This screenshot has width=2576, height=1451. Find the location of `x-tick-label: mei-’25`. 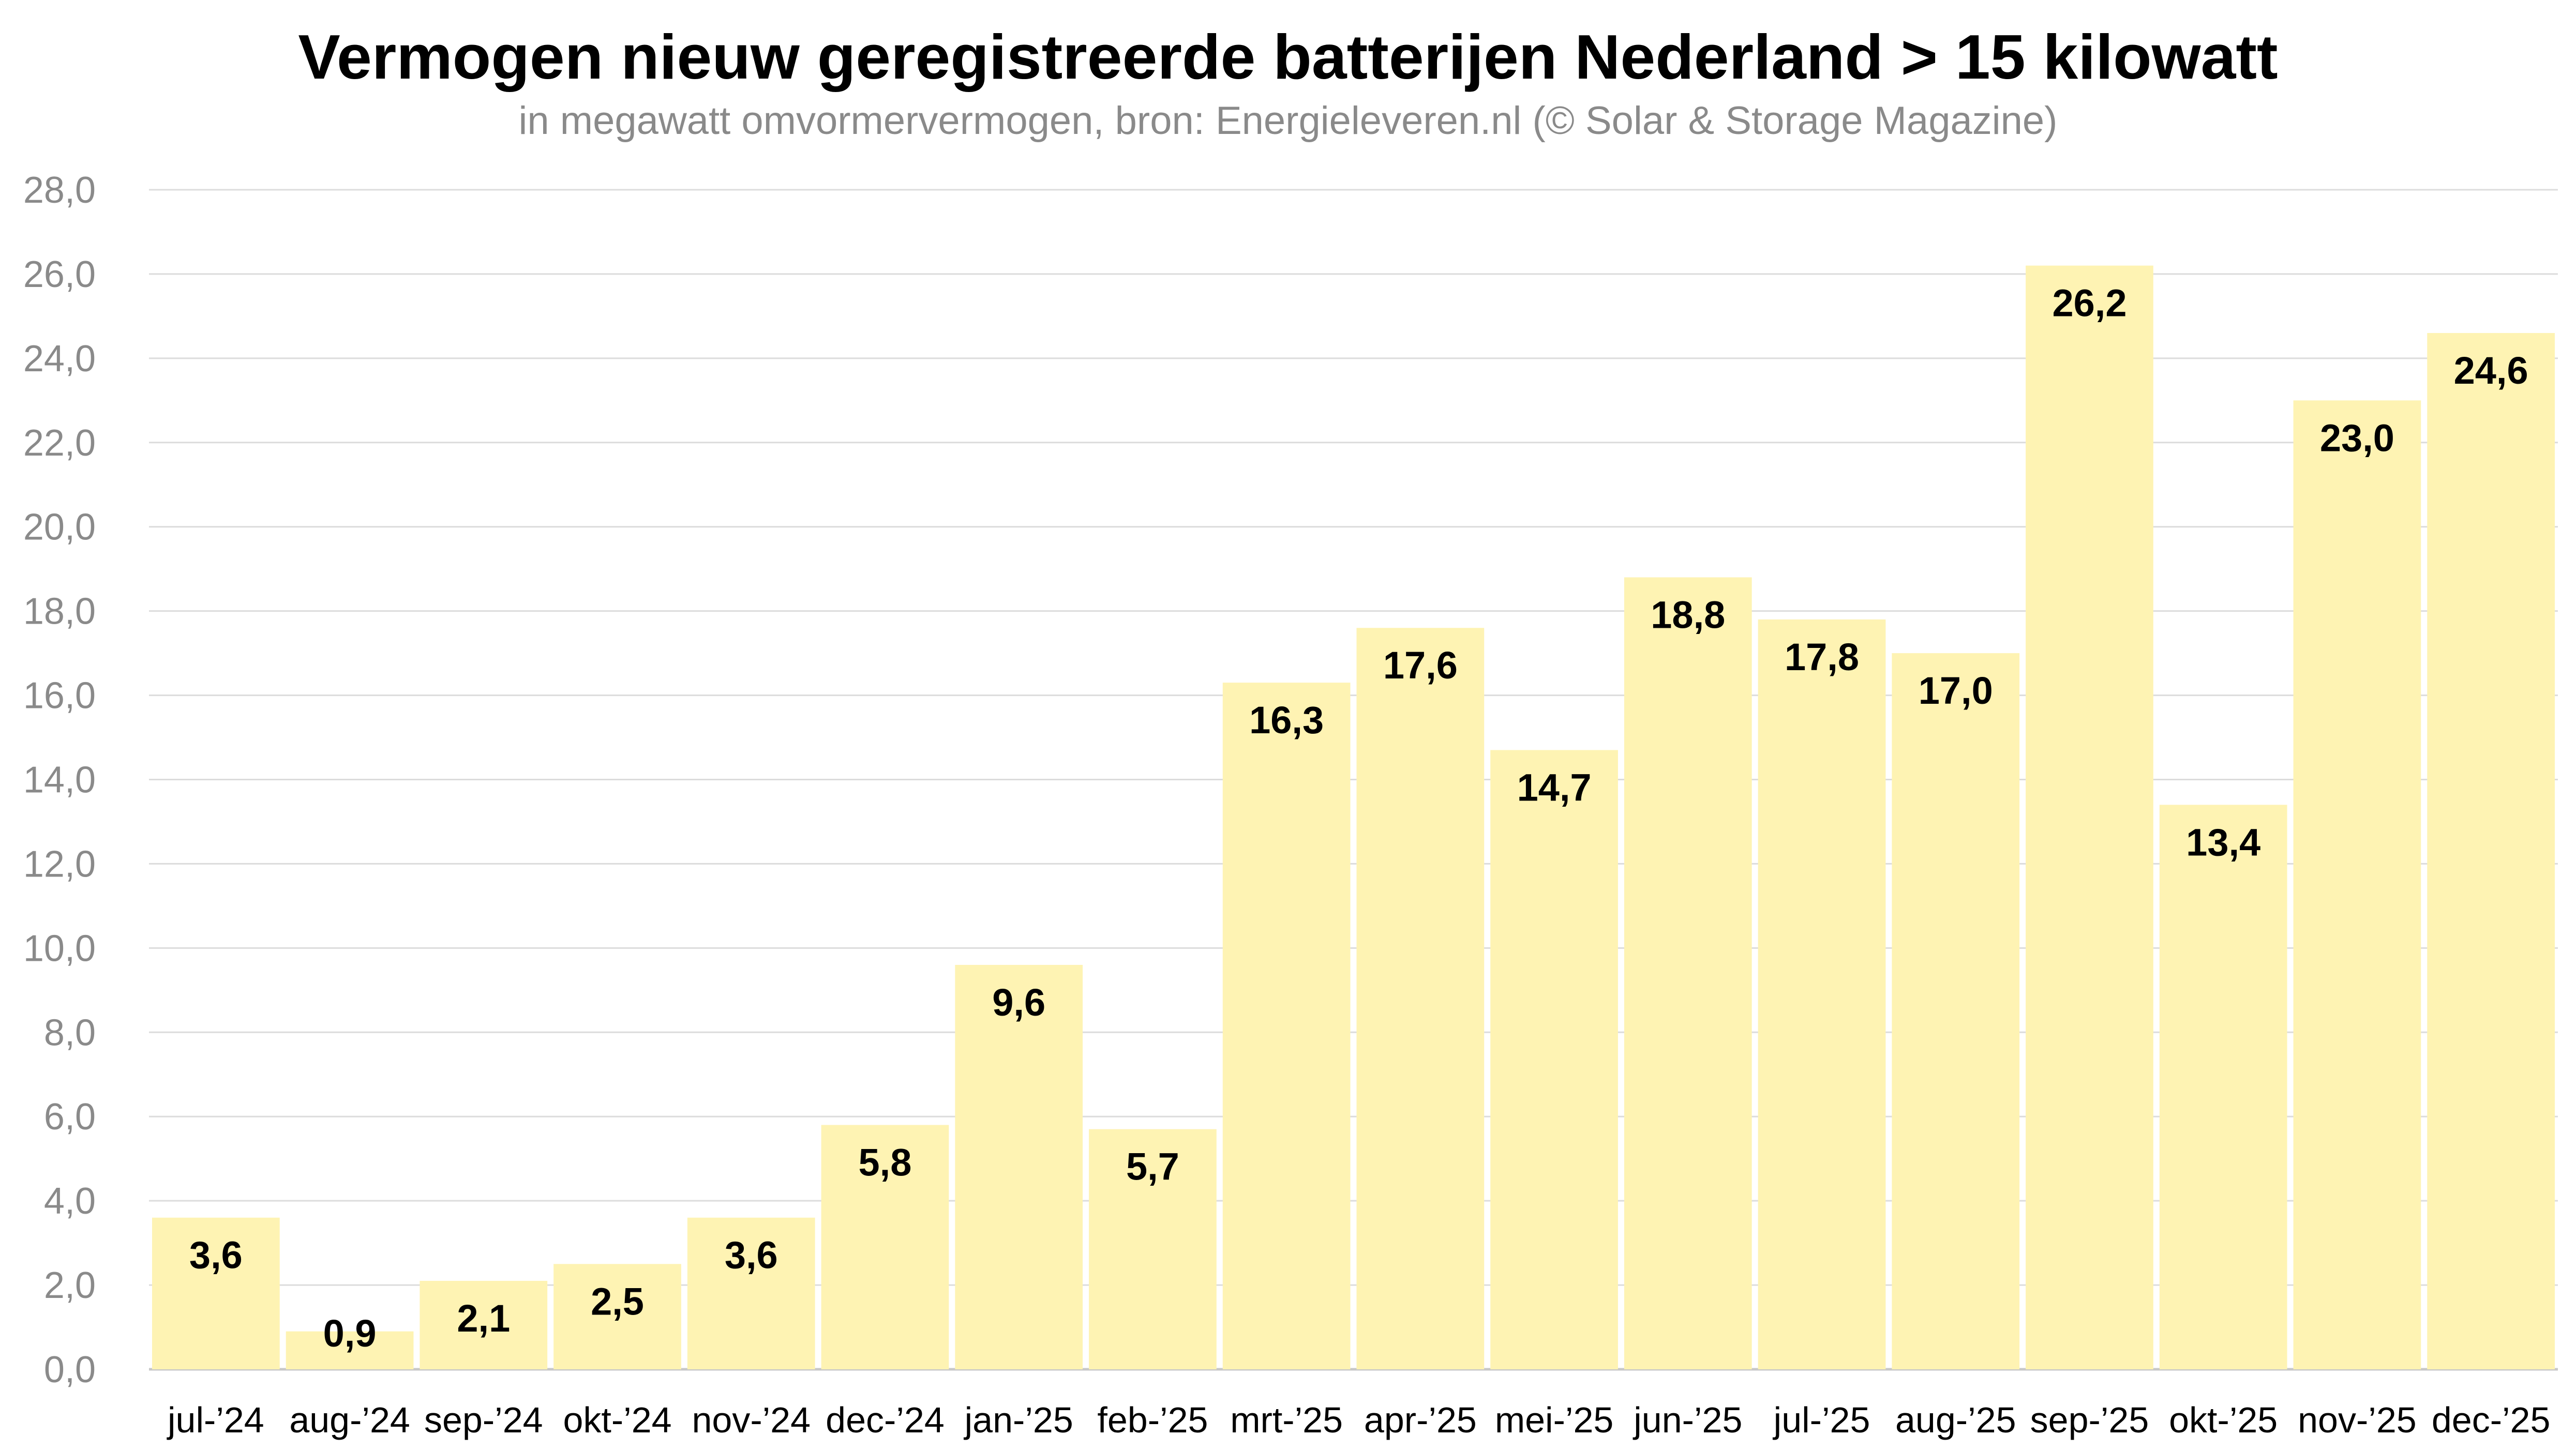

x-tick-label: mei-’25 is located at coordinates (1555, 1420).